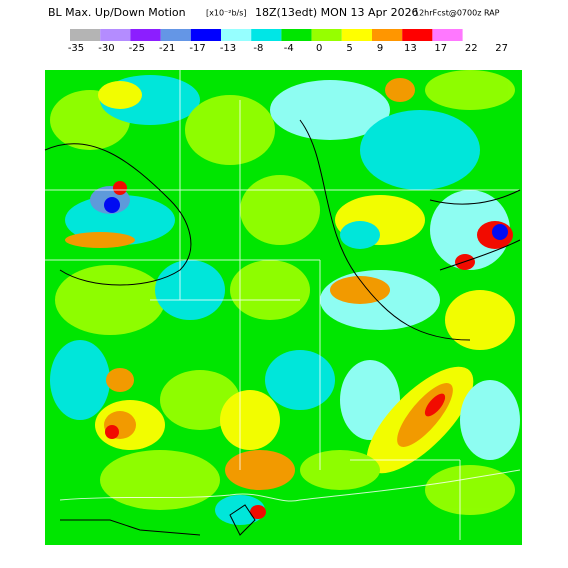  Describe the element at coordinates (410, 48) in the screenshot. I see `legend-label: 13` at that location.